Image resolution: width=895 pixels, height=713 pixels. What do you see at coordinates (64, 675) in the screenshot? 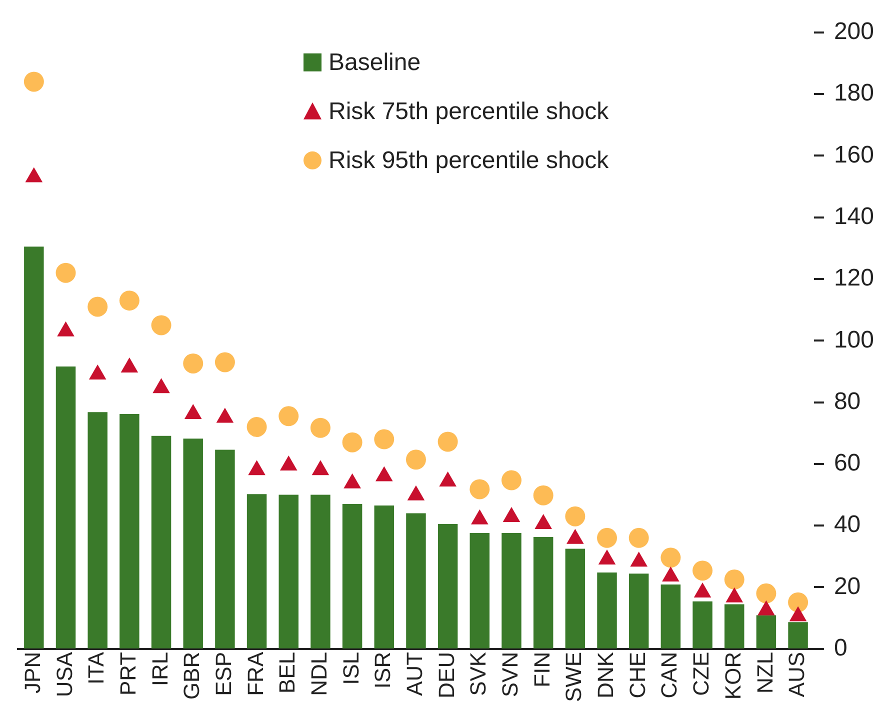
I see `x-tick-label: USA` at bounding box center [64, 675].